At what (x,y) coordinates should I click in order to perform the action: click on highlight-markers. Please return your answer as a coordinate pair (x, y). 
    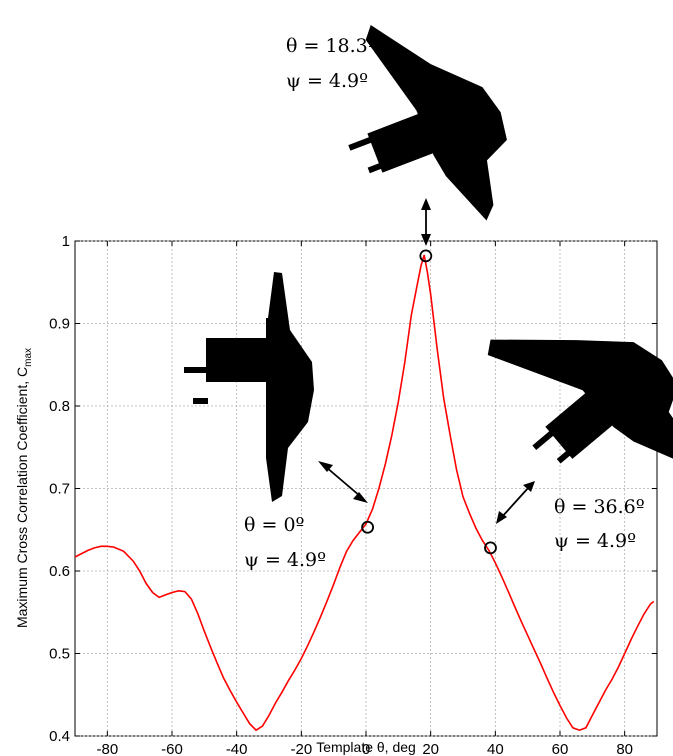
    Looking at the image, I should click on (429, 402).